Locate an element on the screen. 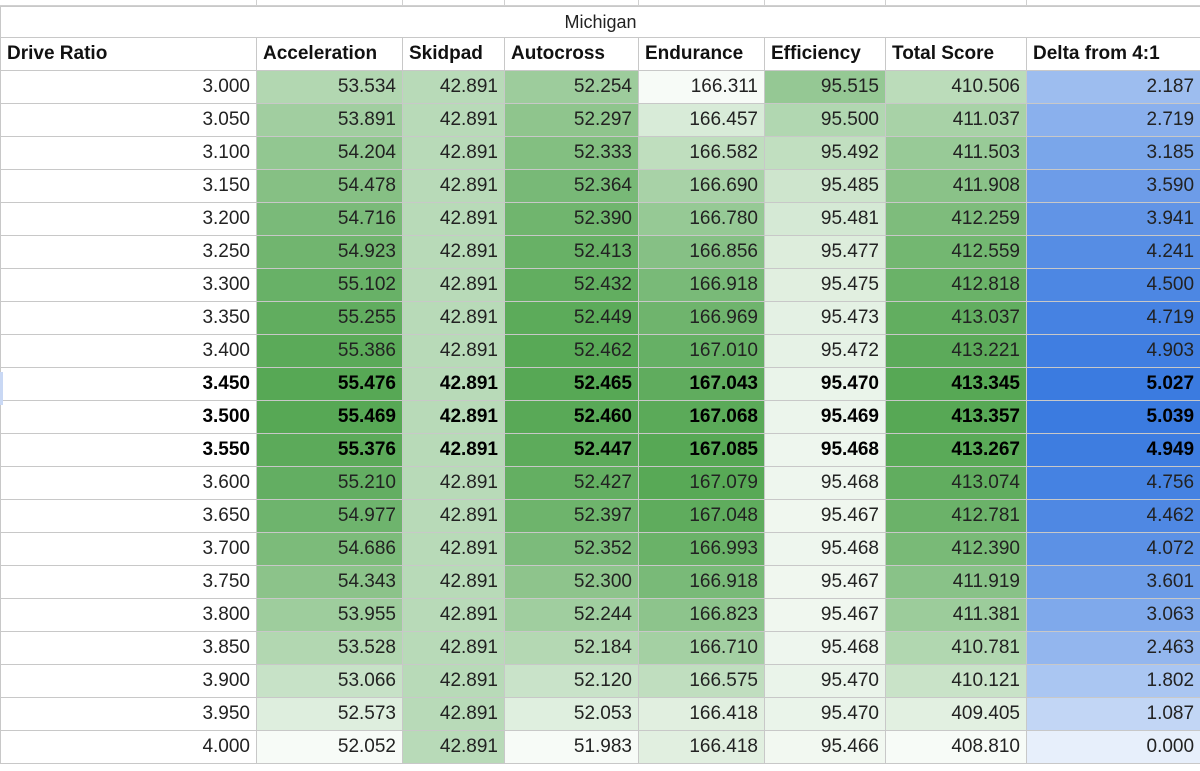 Image resolution: width=1200 pixels, height=771 pixels. delta-cell: 4.241 is located at coordinates (1112, 252).